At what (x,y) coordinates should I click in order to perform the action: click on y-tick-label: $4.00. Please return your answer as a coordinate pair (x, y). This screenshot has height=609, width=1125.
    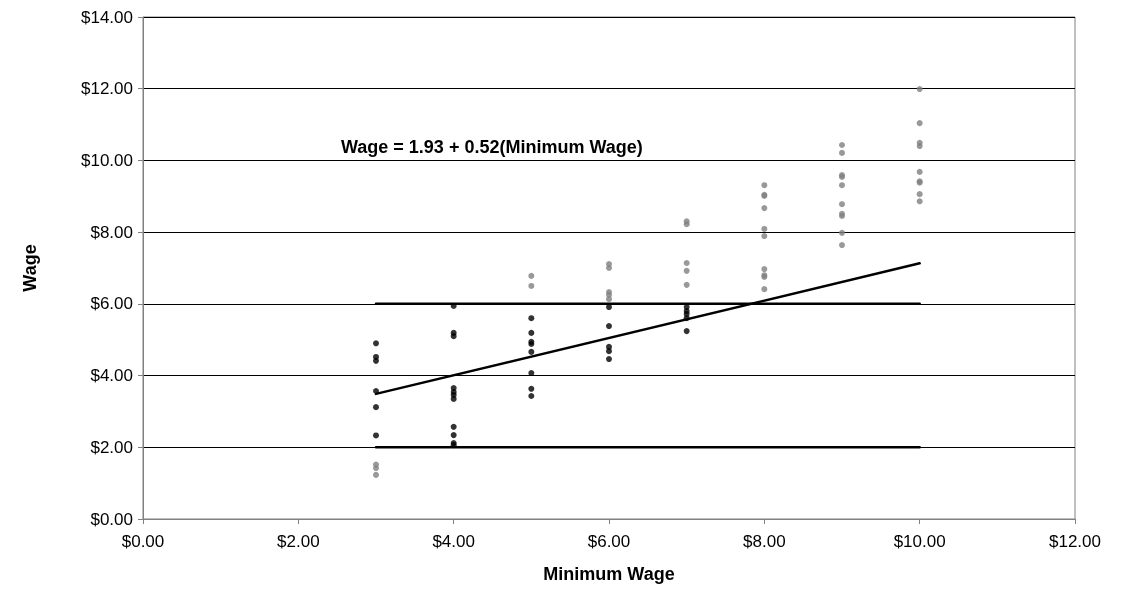
    Looking at the image, I should click on (111, 376).